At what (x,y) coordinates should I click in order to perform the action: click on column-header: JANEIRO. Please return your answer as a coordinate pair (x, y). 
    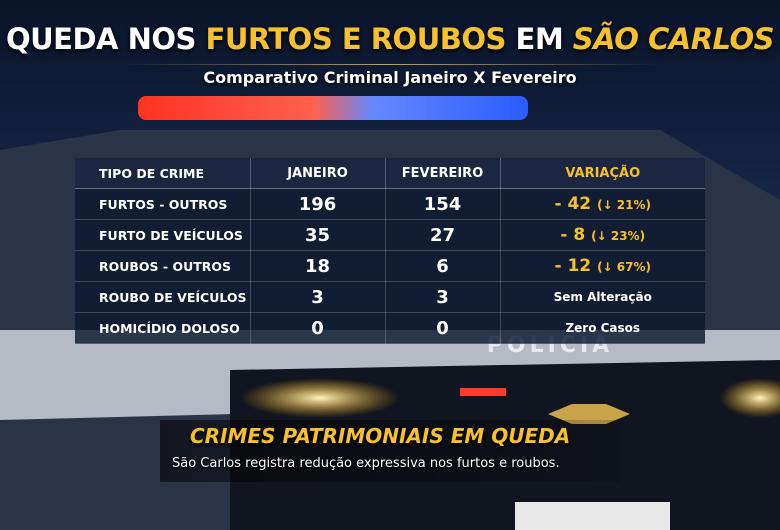
    Looking at the image, I should click on (318, 173).